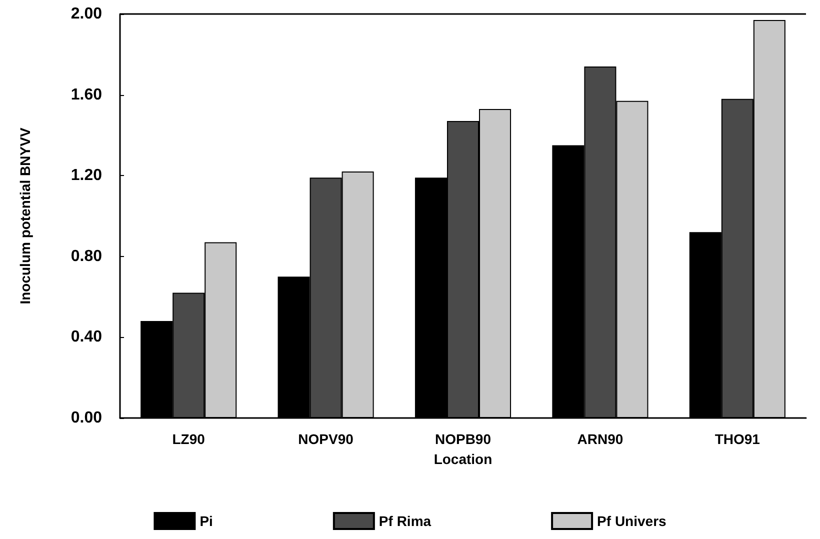 Image resolution: width=820 pixels, height=539 pixels. I want to click on x-tick-label: LZ90, so click(189, 439).